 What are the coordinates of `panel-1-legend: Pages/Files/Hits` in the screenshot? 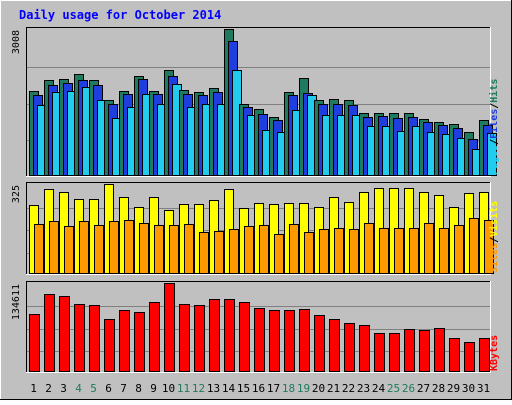 It's located at (494, 127).